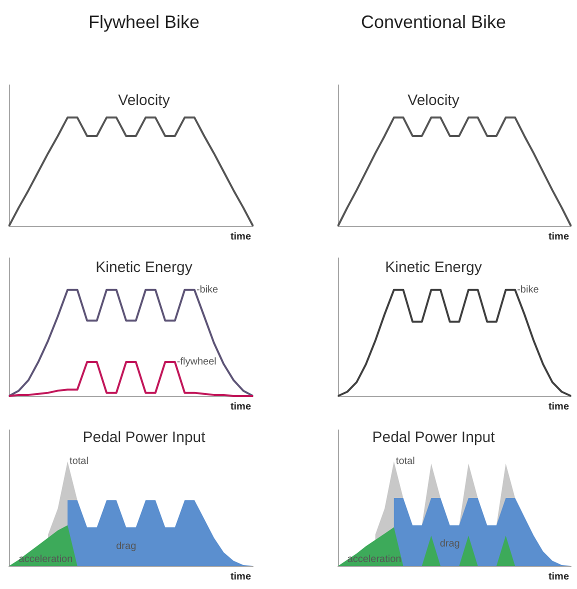  What do you see at coordinates (196, 362) in the screenshot?
I see `series-label: -flywheel` at bounding box center [196, 362].